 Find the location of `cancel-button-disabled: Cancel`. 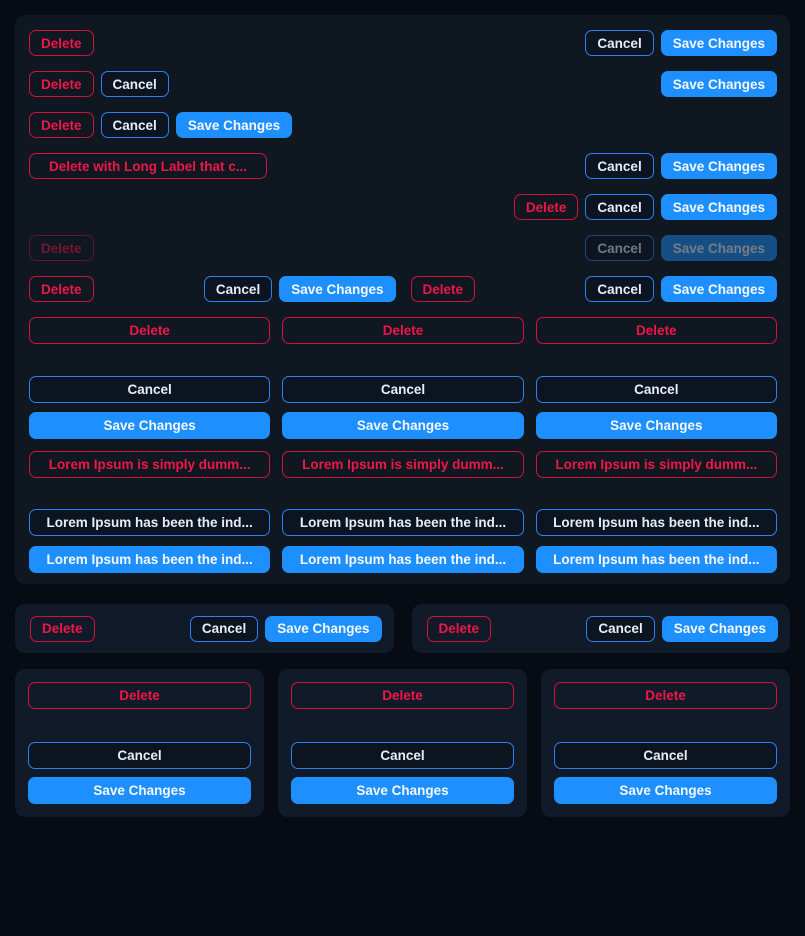

cancel-button-disabled: Cancel is located at coordinates (619, 248).